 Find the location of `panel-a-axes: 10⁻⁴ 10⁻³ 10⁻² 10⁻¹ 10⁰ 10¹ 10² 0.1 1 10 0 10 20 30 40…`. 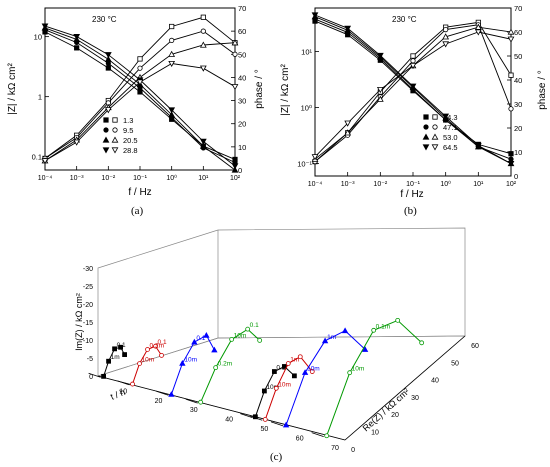

panel-a-axes: 10⁻⁴ 10⁻³ 10⁻² 10⁻¹ 10⁰ 10¹ 10² 0.1 1 10 0 10 20 30 40… is located at coordinates (139, 93).